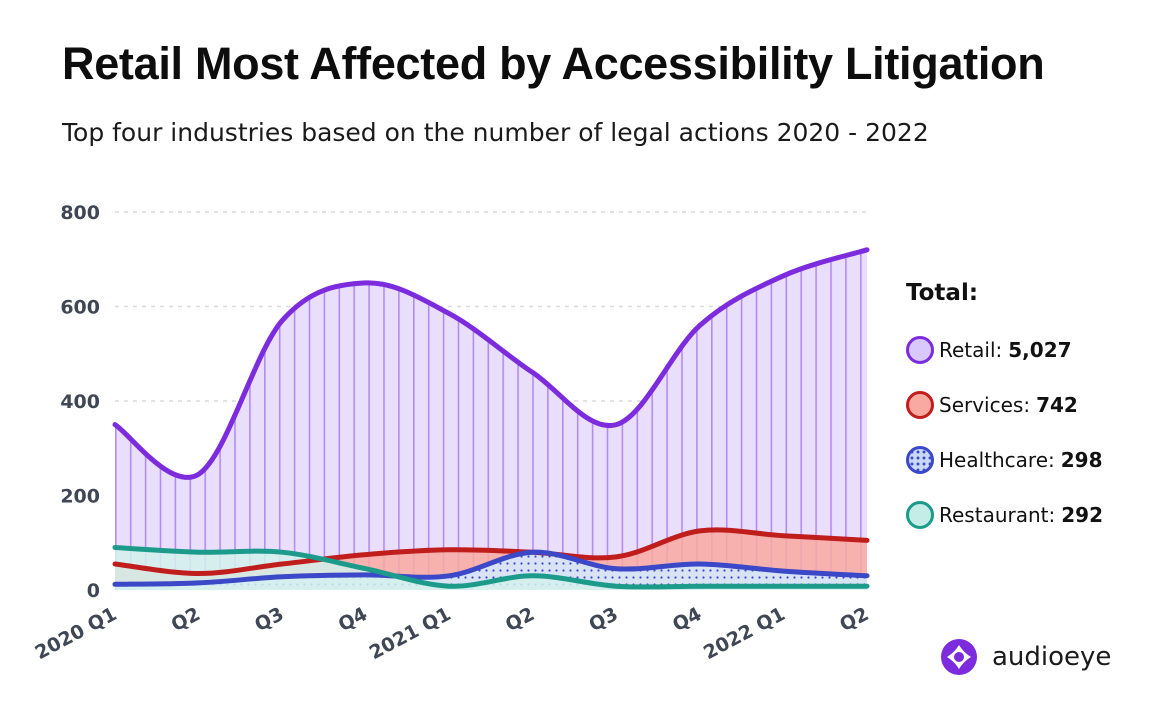  Describe the element at coordinates (920, 515) in the screenshot. I see `restaurant-swatch-icon` at that location.